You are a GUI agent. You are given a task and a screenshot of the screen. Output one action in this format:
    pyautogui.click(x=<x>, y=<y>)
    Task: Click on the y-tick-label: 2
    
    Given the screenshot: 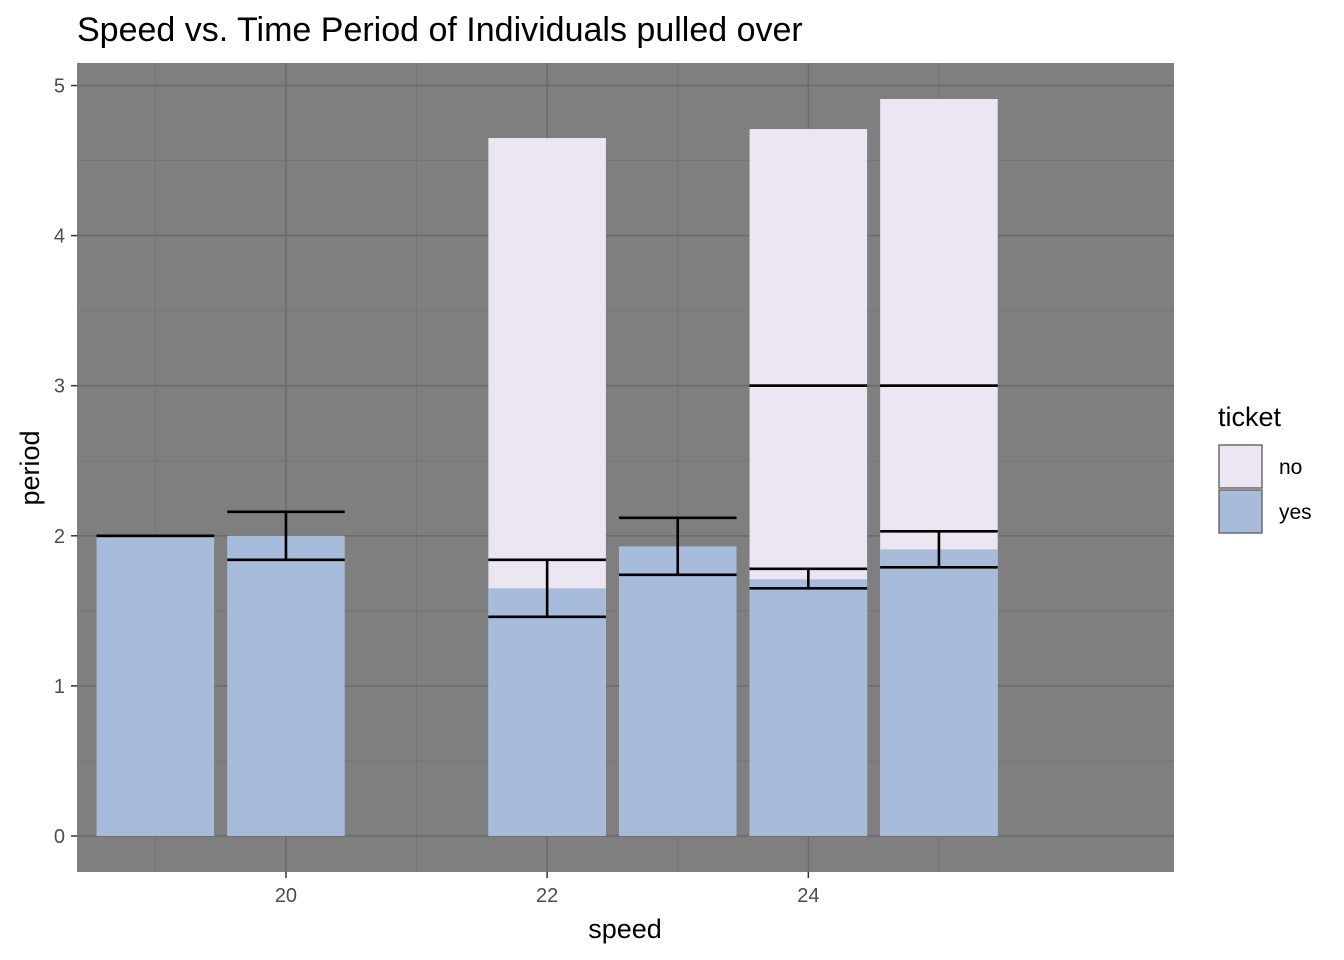 What is the action you would take?
    pyautogui.click(x=59, y=537)
    